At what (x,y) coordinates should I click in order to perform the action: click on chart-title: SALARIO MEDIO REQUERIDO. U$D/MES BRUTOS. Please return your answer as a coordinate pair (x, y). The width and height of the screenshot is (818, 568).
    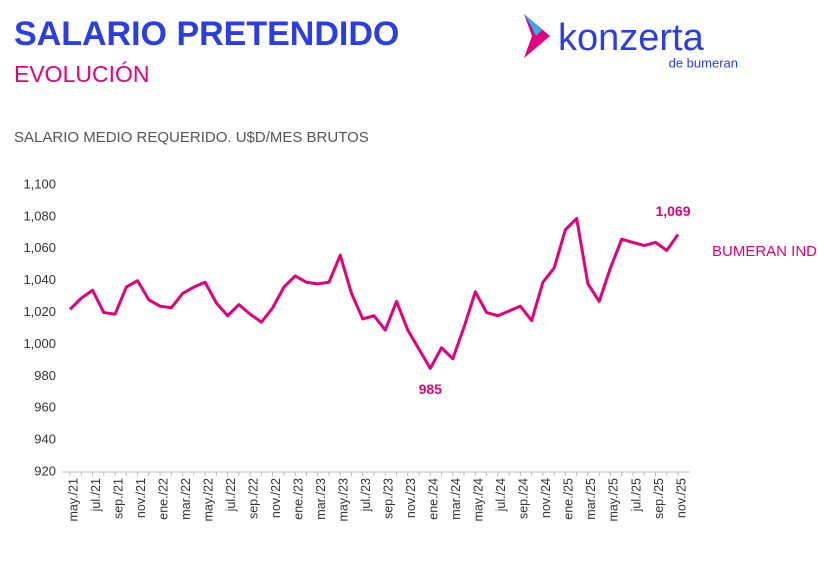
    Looking at the image, I should click on (191, 137).